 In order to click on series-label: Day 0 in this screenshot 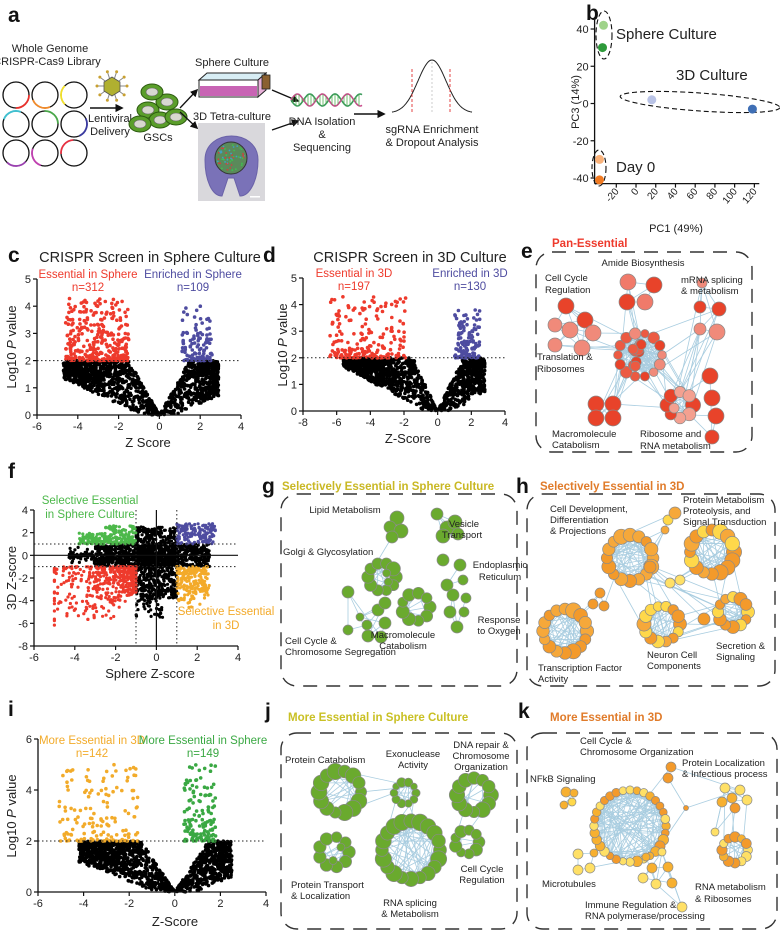, I will do `click(635, 167)`.